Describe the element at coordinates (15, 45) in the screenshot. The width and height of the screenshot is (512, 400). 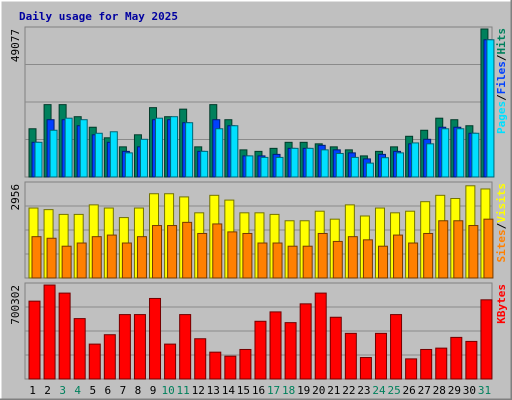
I see `y-axis-max-label: 49077` at that location.